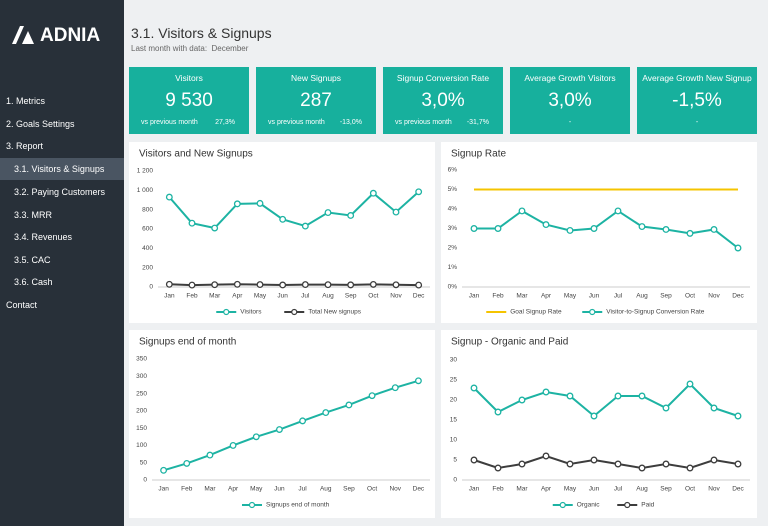  Describe the element at coordinates (33, 215) in the screenshot. I see `nav-item: 3.3. MRR` at that location.